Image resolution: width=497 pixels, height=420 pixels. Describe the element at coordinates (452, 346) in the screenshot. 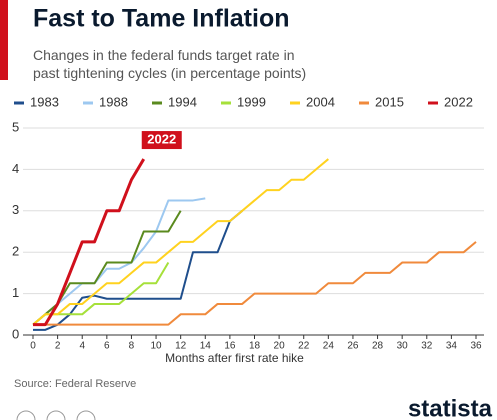

I see `x-tick-label: 34` at that location.